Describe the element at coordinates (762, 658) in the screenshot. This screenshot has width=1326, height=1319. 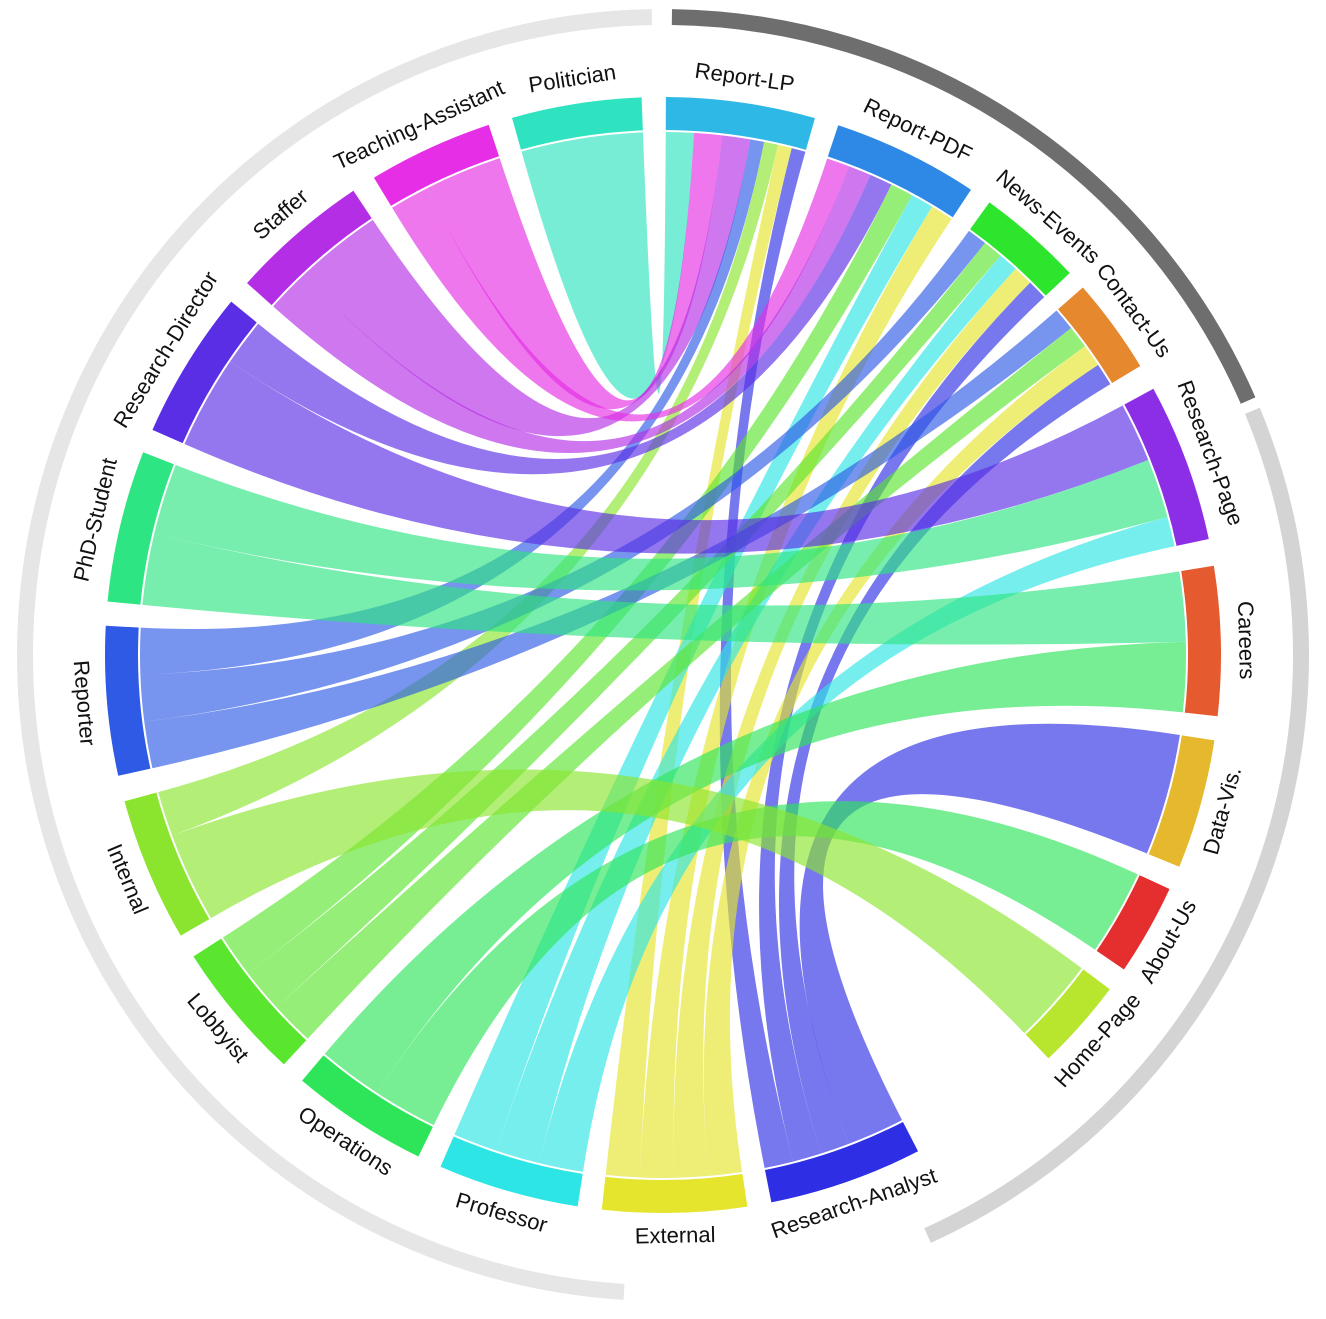
I see `ribbon-research-analyst-to-report-lp` at that location.